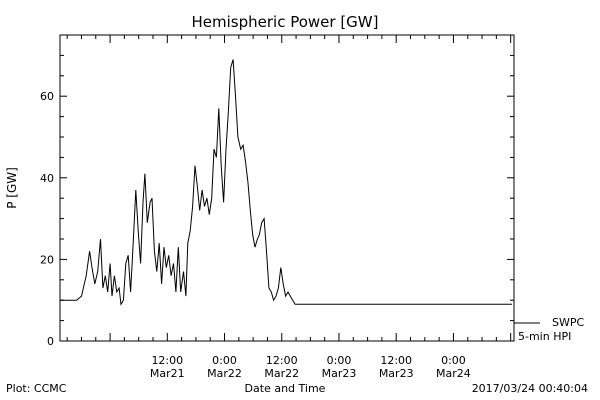  What do you see at coordinates (529, 388) in the screenshot?
I see `plot-timestamp: 2017/03/24 00:40:04` at bounding box center [529, 388].